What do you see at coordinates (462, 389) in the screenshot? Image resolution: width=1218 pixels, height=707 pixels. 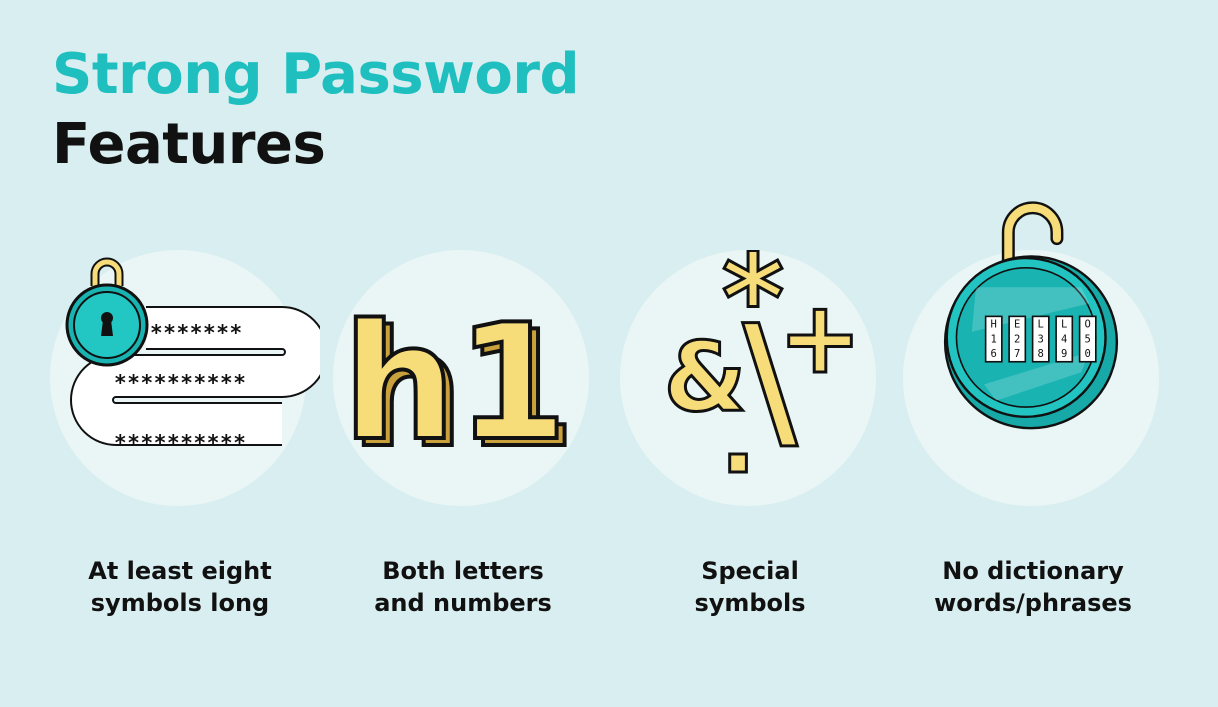 I see `glyph-shadow: h1` at bounding box center [462, 389].